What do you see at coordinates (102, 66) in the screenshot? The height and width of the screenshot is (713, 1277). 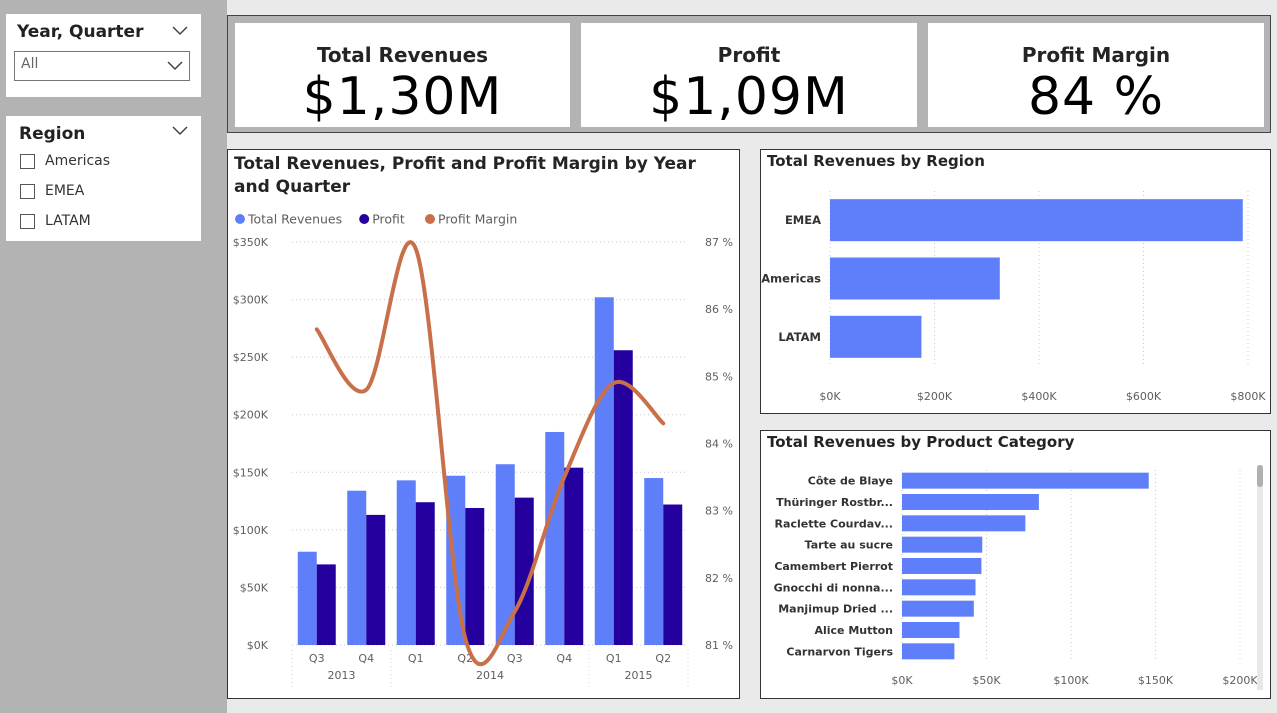 I see `year-quarter-dropdown: All` at bounding box center [102, 66].